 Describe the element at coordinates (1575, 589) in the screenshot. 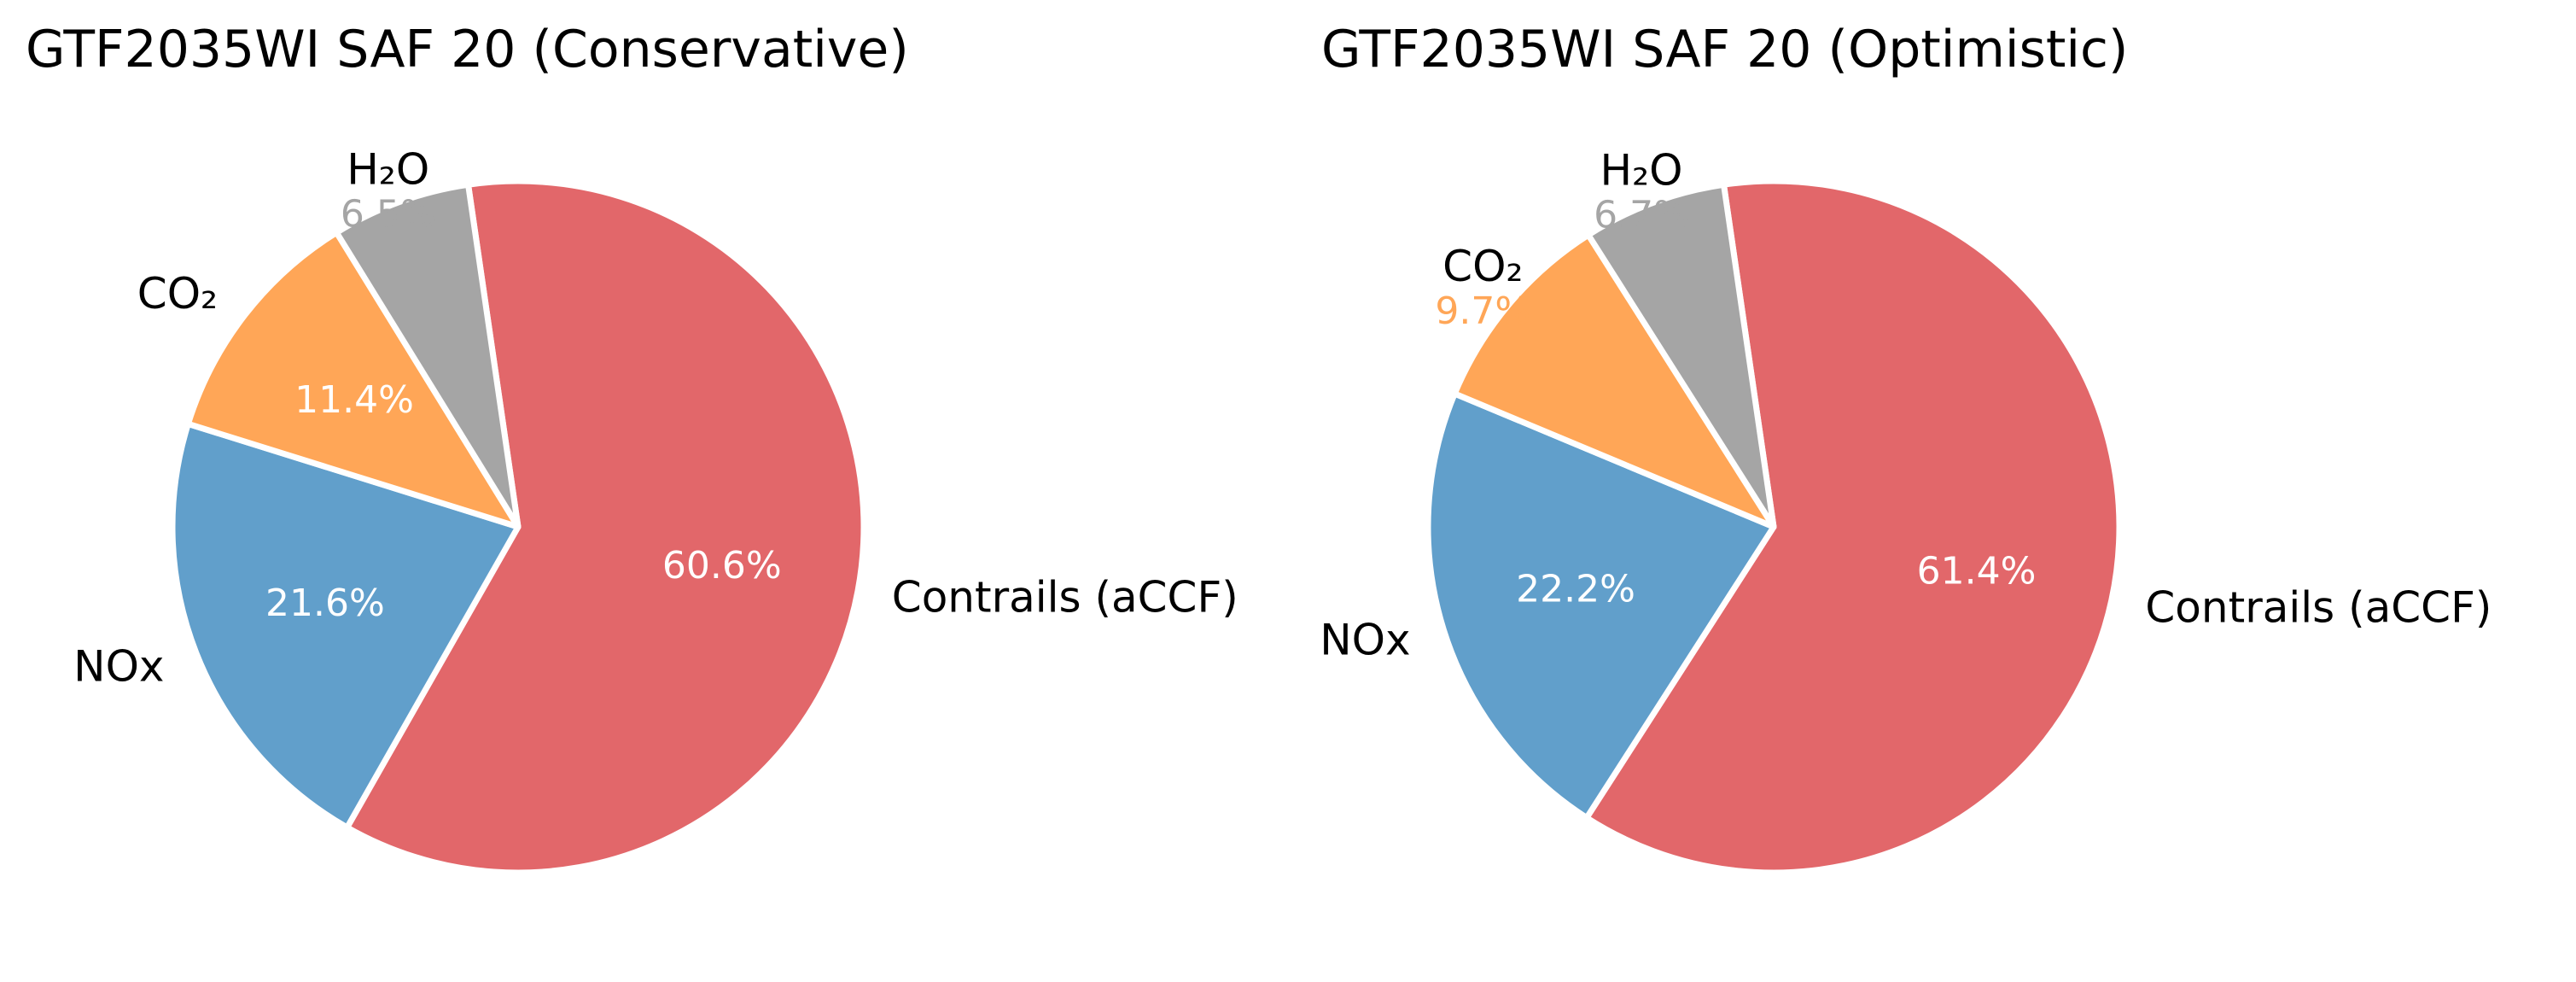

I see `slice-percent-label: 22.2%` at that location.